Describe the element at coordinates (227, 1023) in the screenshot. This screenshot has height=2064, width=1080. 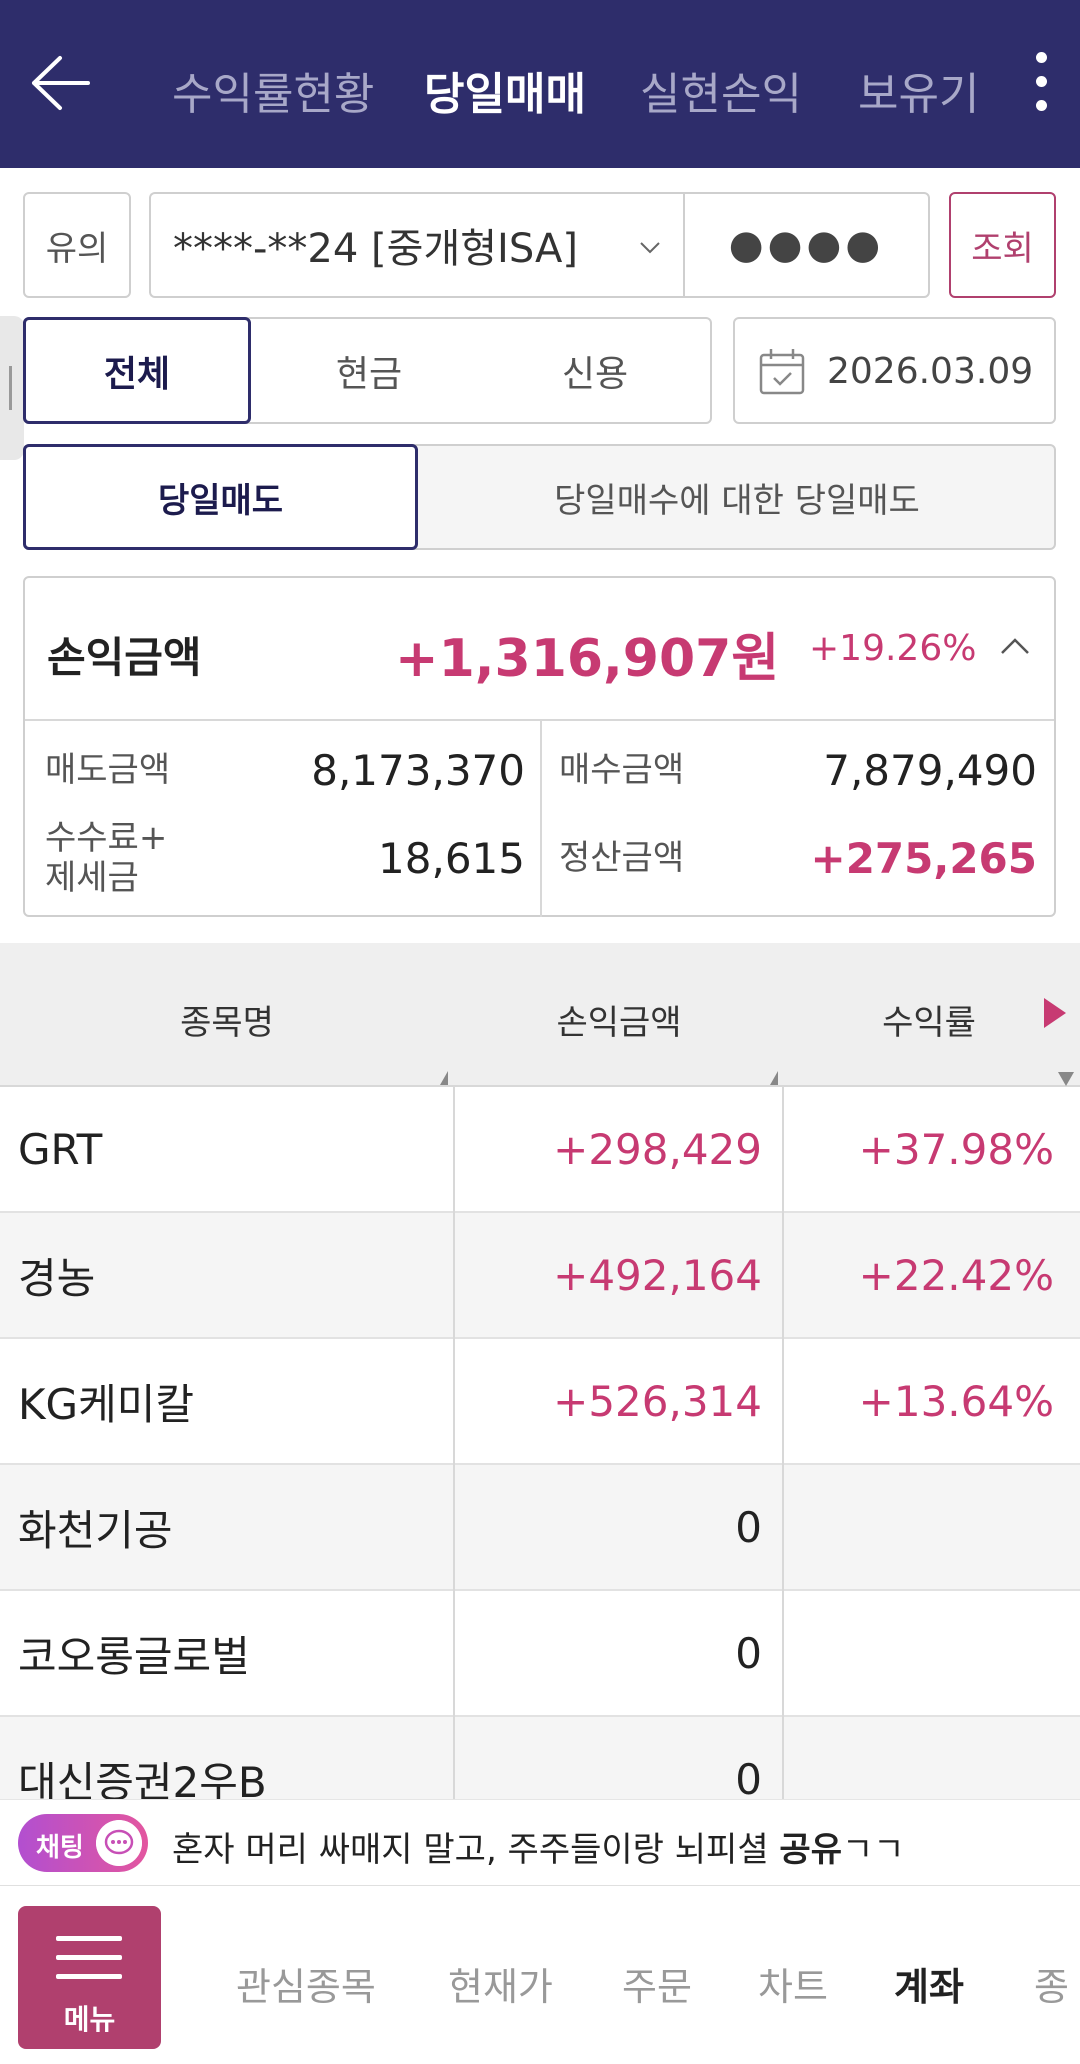
I see `column-header-name: 종목명` at that location.